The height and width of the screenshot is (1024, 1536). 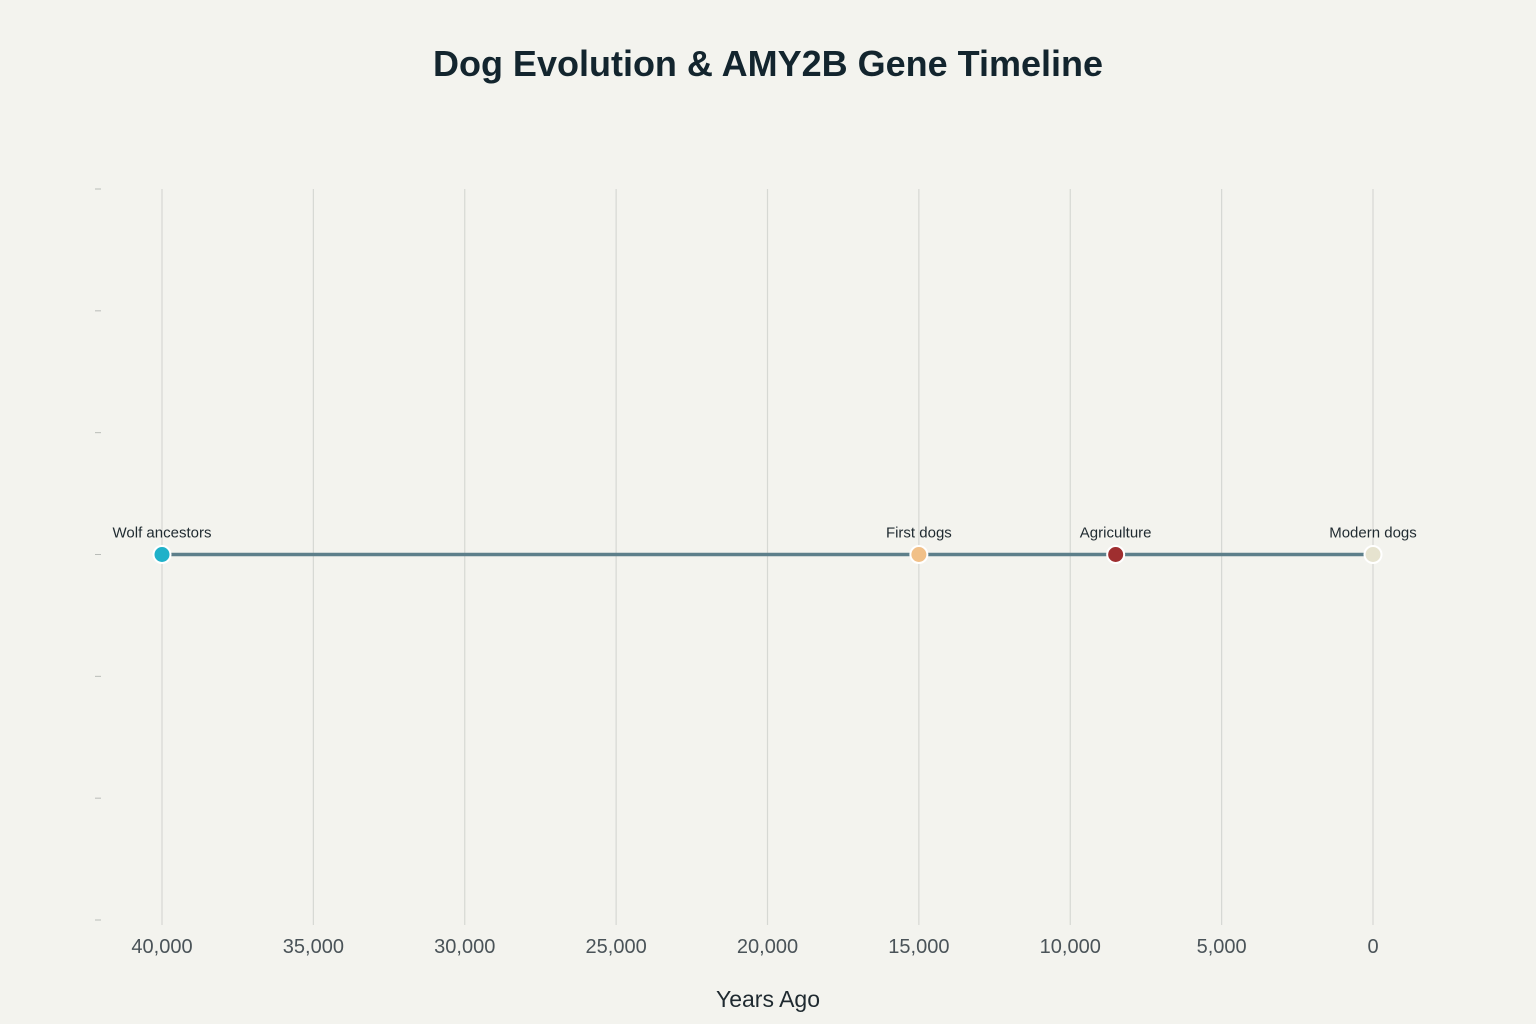 What do you see at coordinates (98, 554) in the screenshot?
I see `y-tick-layer` at bounding box center [98, 554].